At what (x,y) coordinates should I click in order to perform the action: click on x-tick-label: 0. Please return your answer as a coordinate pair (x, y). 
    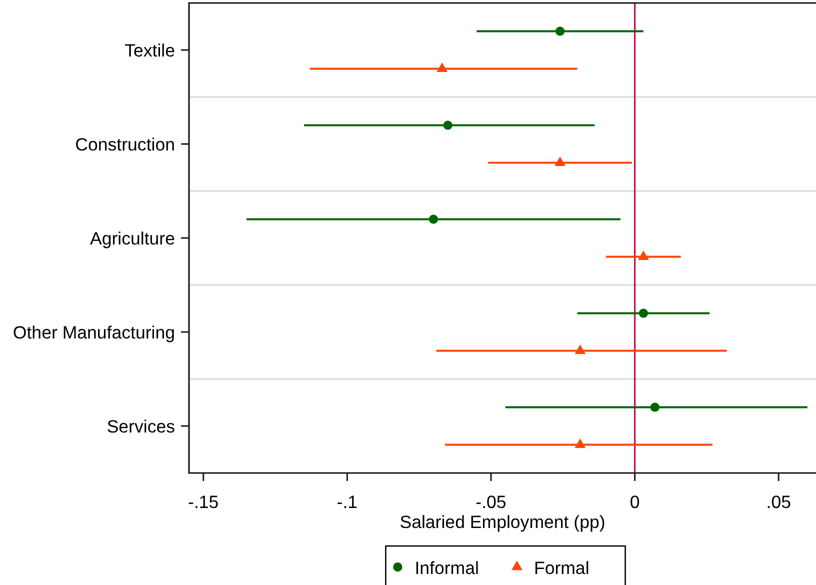
    Looking at the image, I should click on (635, 502).